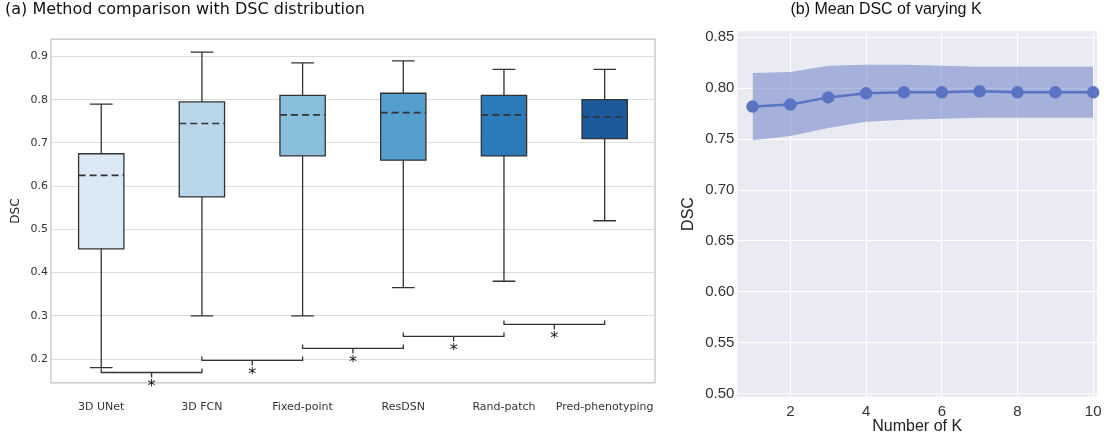  Describe the element at coordinates (720, 138) in the screenshot. I see `y-tick-label: 0.75` at that location.